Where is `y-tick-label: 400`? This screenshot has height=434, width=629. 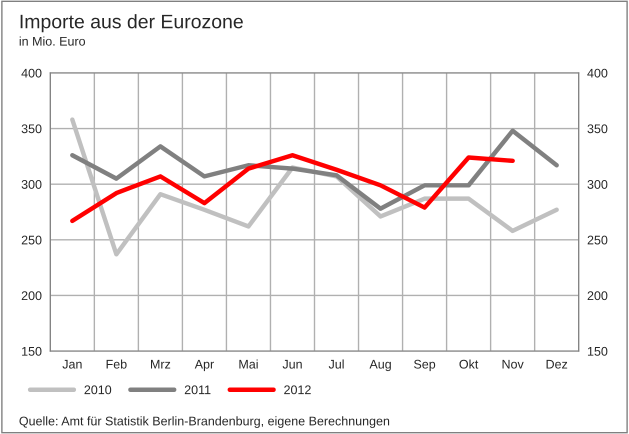 y-tick-label: 400 is located at coordinates (31, 73).